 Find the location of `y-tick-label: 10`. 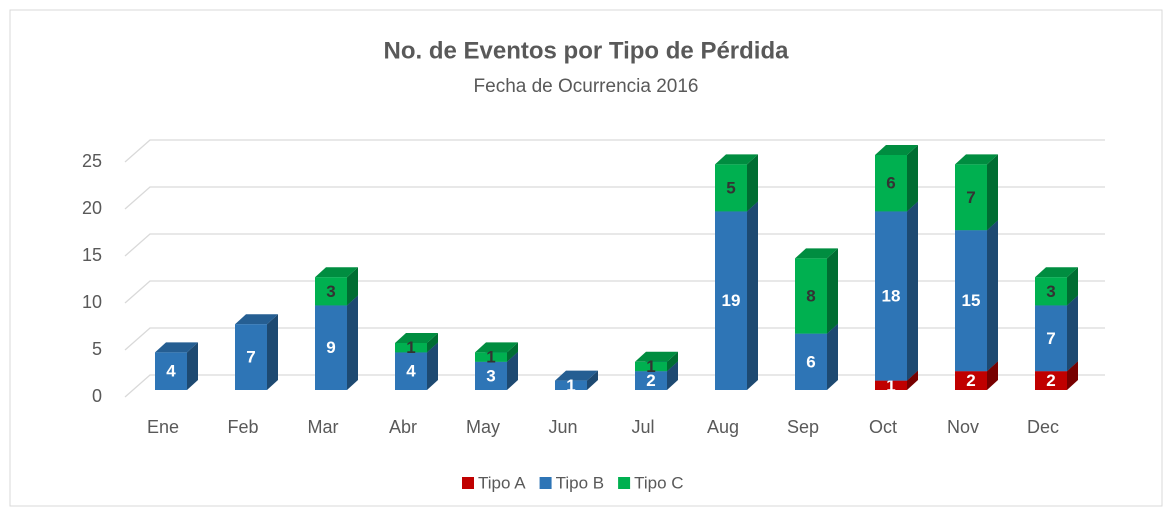

y-tick-label: 10 is located at coordinates (92, 302).